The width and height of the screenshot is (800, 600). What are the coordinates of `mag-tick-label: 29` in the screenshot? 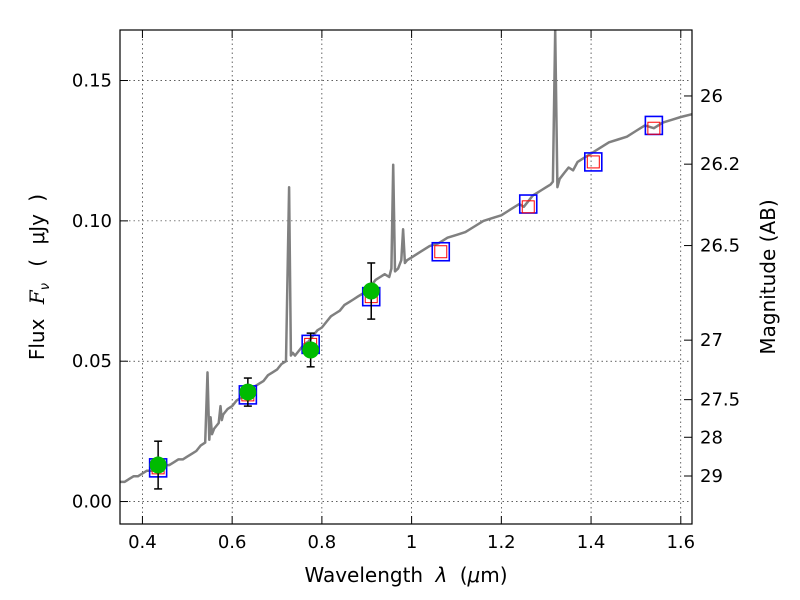 It's located at (711, 476).